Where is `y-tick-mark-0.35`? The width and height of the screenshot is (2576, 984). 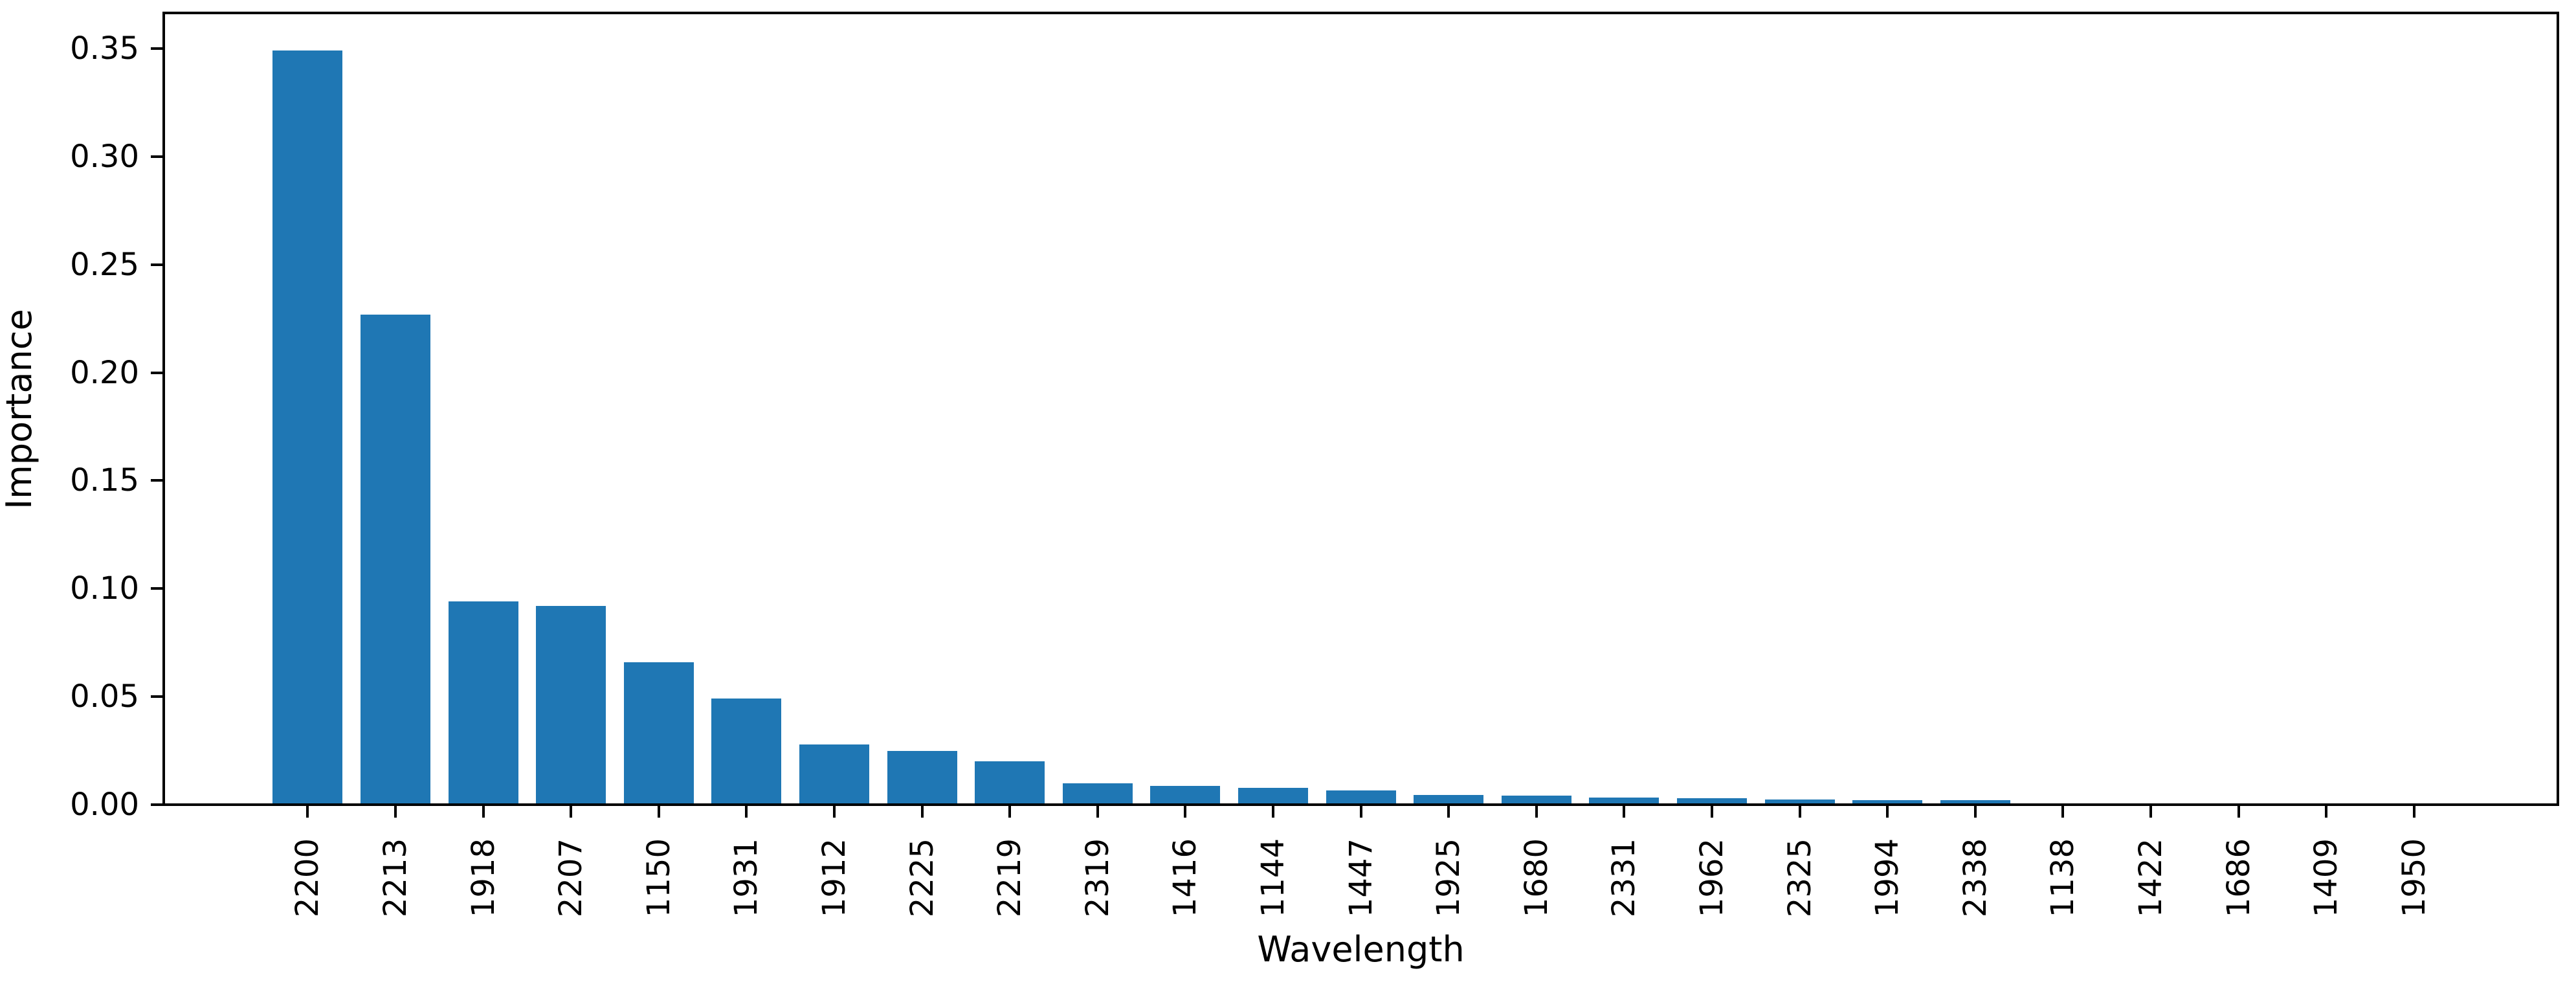
y-tick-mark-0.35 is located at coordinates (157, 48).